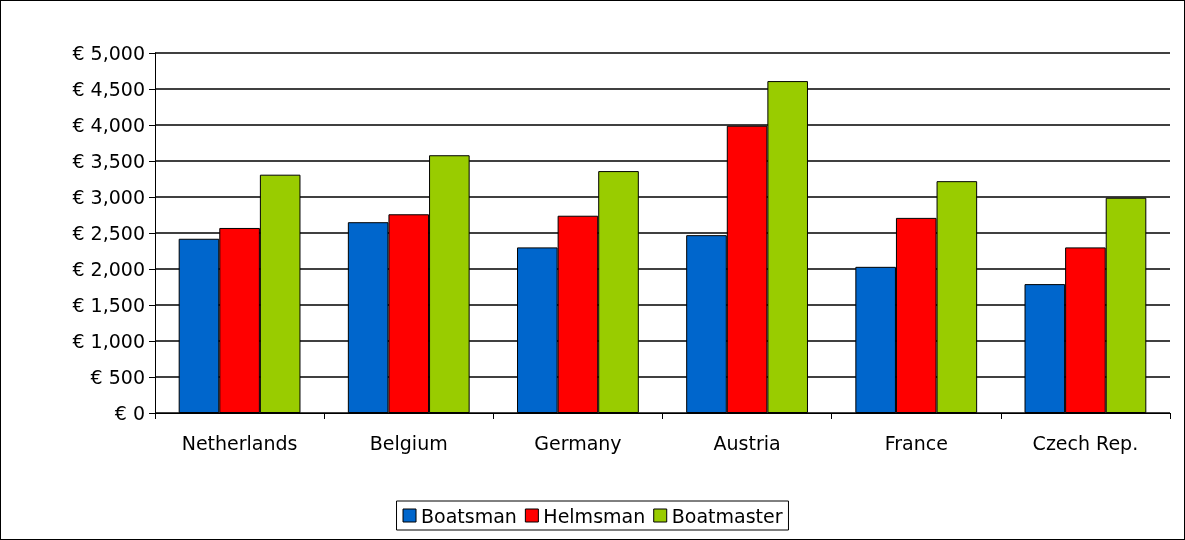 This screenshot has height=540, width=1185. Describe the element at coordinates (594, 515) in the screenshot. I see `legend-label: Helmsman` at that location.